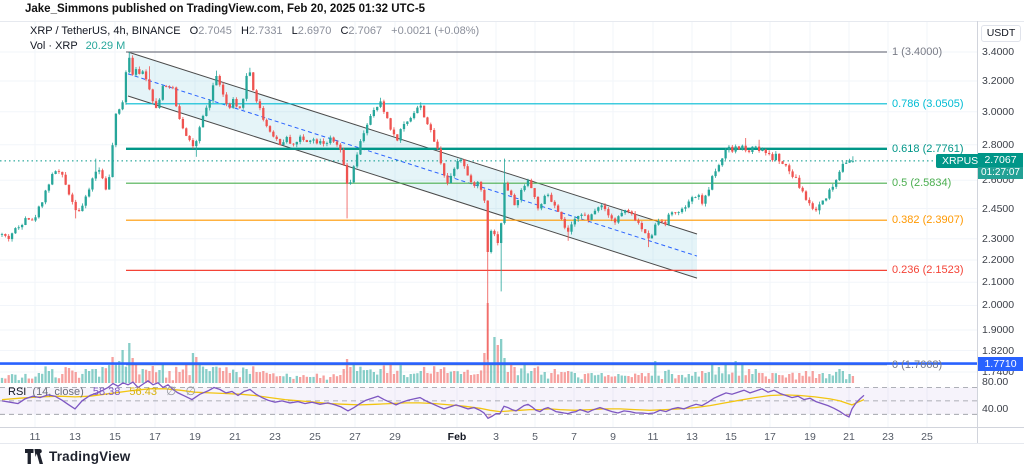 Image resolution: width=1024 pixels, height=473 pixels. Describe the element at coordinates (998, 238) in the screenshot. I see `price-tick-label: 2.3000` at that location.